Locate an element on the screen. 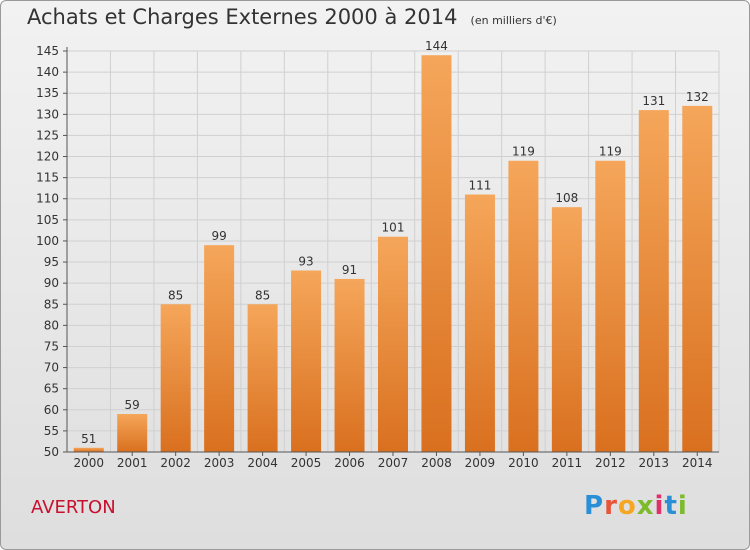  bar-value-label: 144 is located at coordinates (436, 46).